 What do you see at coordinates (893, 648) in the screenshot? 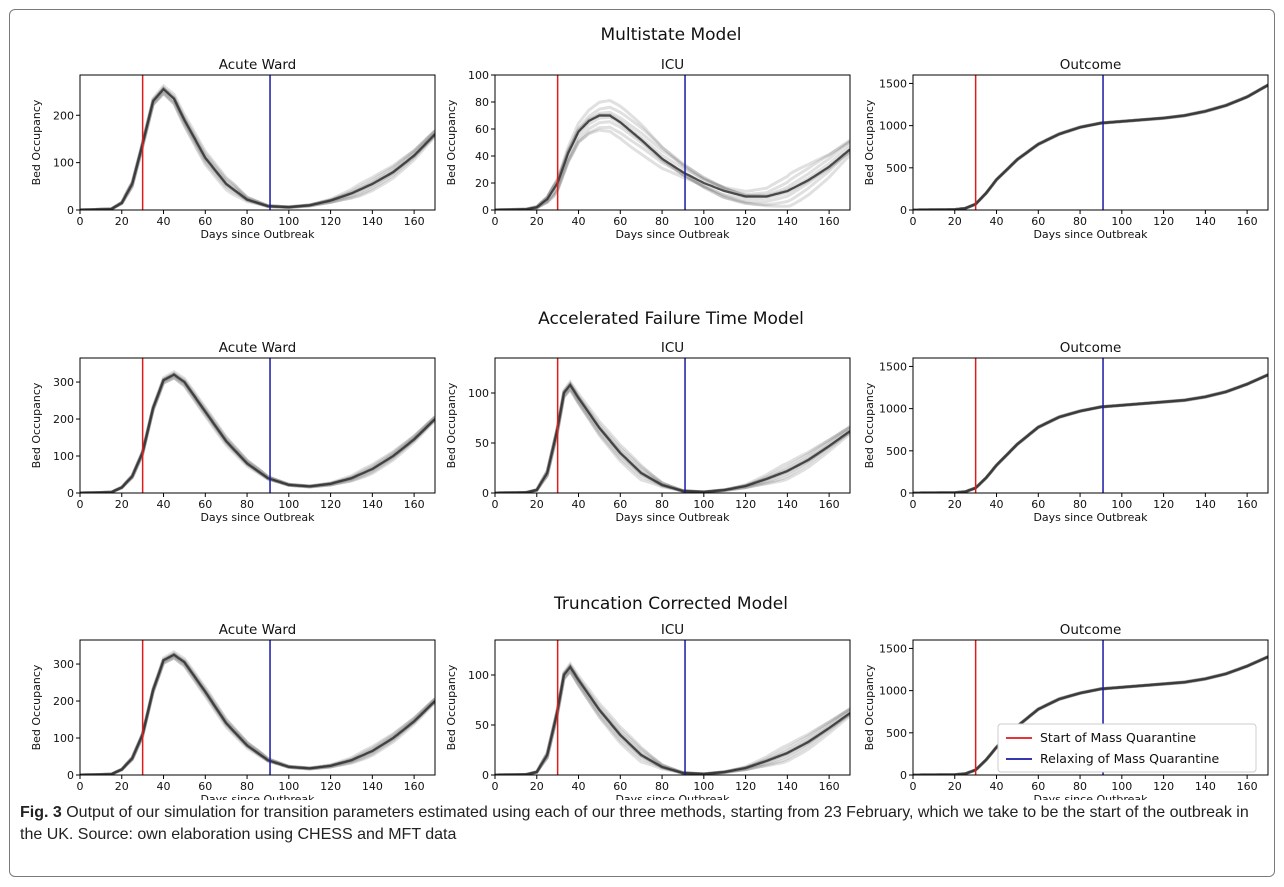
I see `y-tick-label: 1500` at bounding box center [893, 648].